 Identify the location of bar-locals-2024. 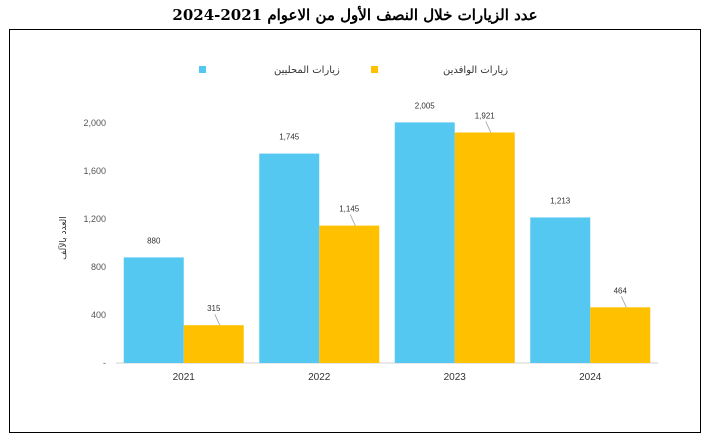
(560, 290).